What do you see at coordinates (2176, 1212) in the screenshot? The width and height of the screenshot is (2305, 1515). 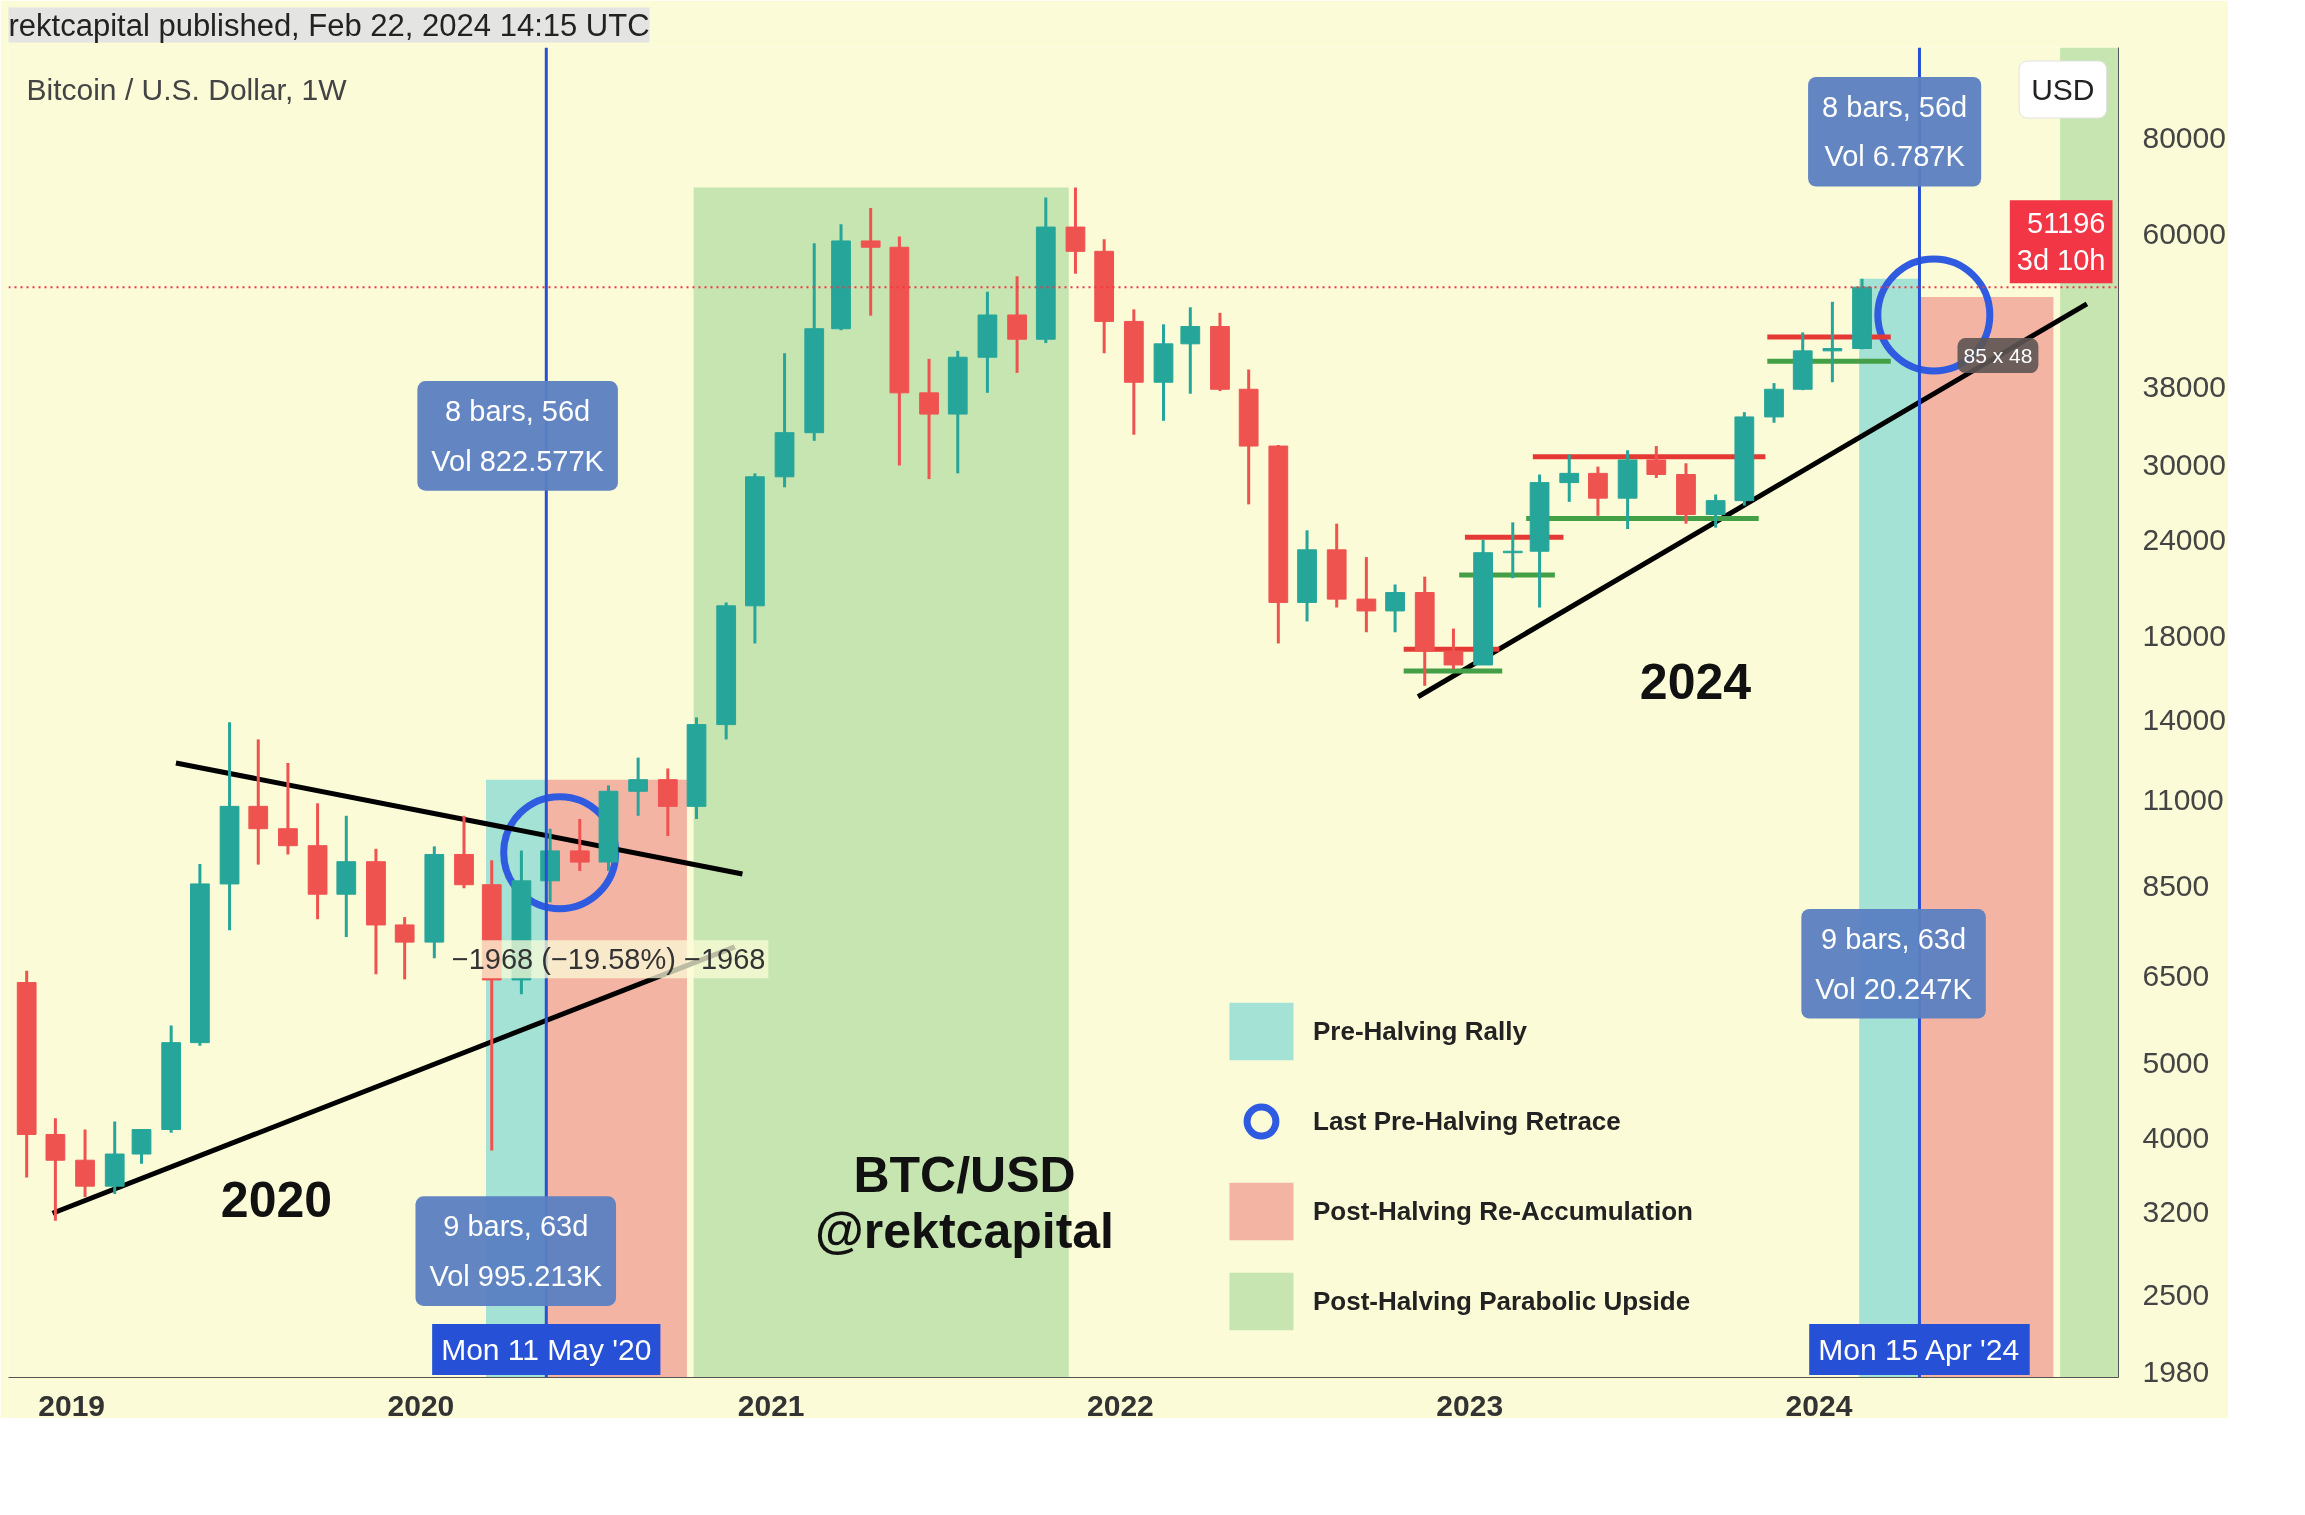 I see `y-tick-label: 3200` at bounding box center [2176, 1212].